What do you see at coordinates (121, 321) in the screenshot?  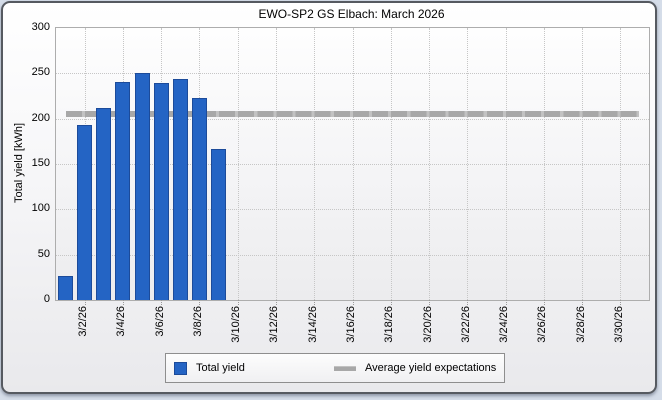 I see `x-tick-label: 3/4/26` at bounding box center [121, 321].